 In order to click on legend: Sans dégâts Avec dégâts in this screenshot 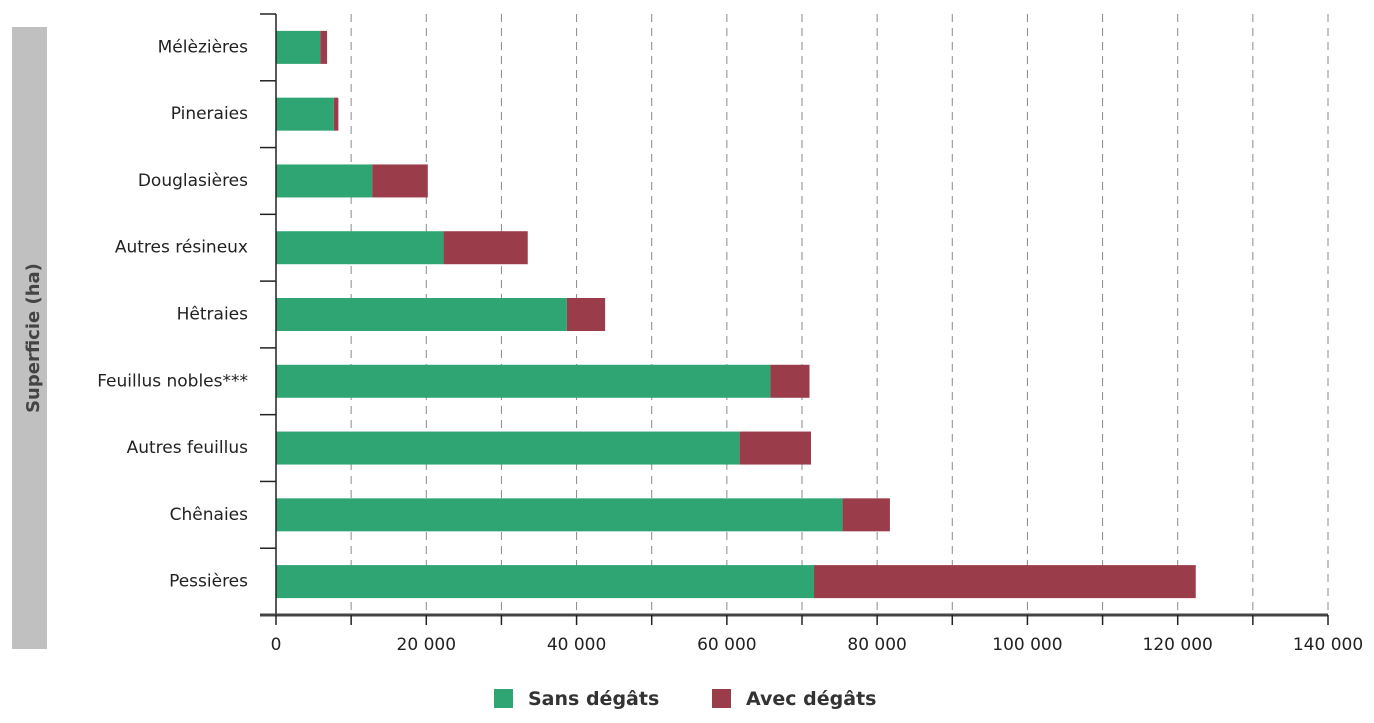, I will do `click(685, 699)`.